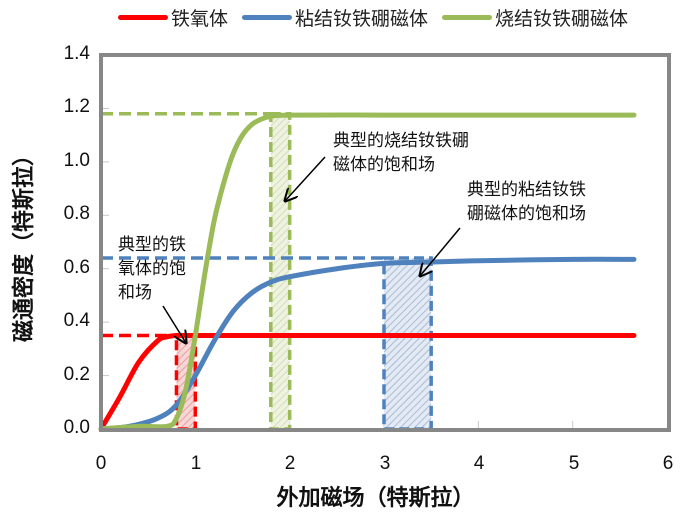 This screenshot has width=681, height=520. What do you see at coordinates (440, 251) in the screenshot?
I see `bonded-arrow` at bounding box center [440, 251].